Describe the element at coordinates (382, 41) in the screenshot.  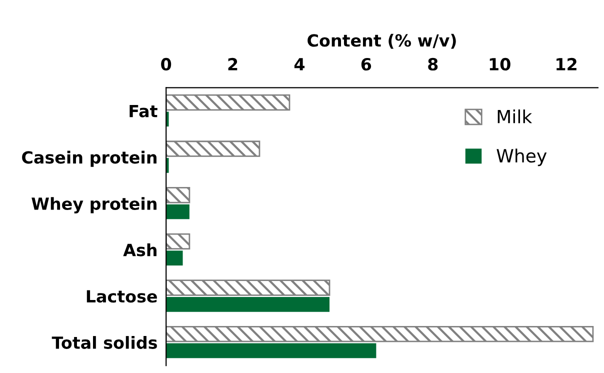
I see `x-axis-title: Content (% w/v)` at that location.